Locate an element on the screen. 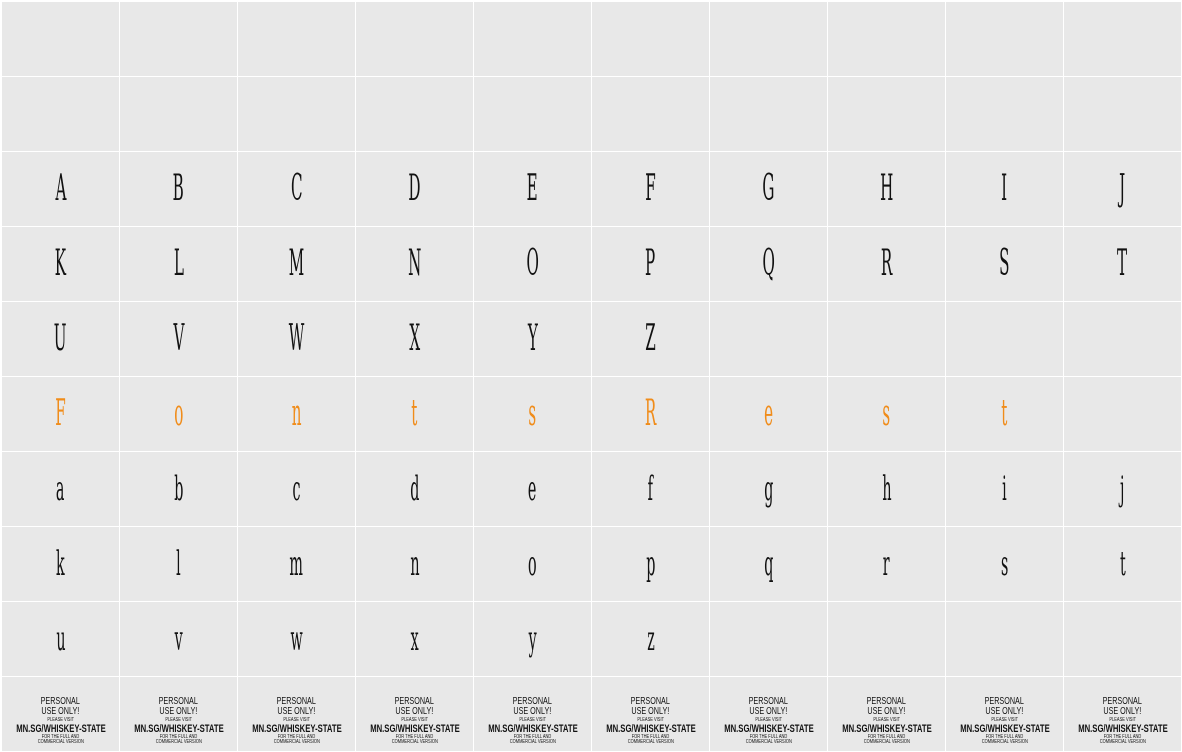 This screenshot has height=752, width=1182. glyph-cell: G is located at coordinates (768, 189).